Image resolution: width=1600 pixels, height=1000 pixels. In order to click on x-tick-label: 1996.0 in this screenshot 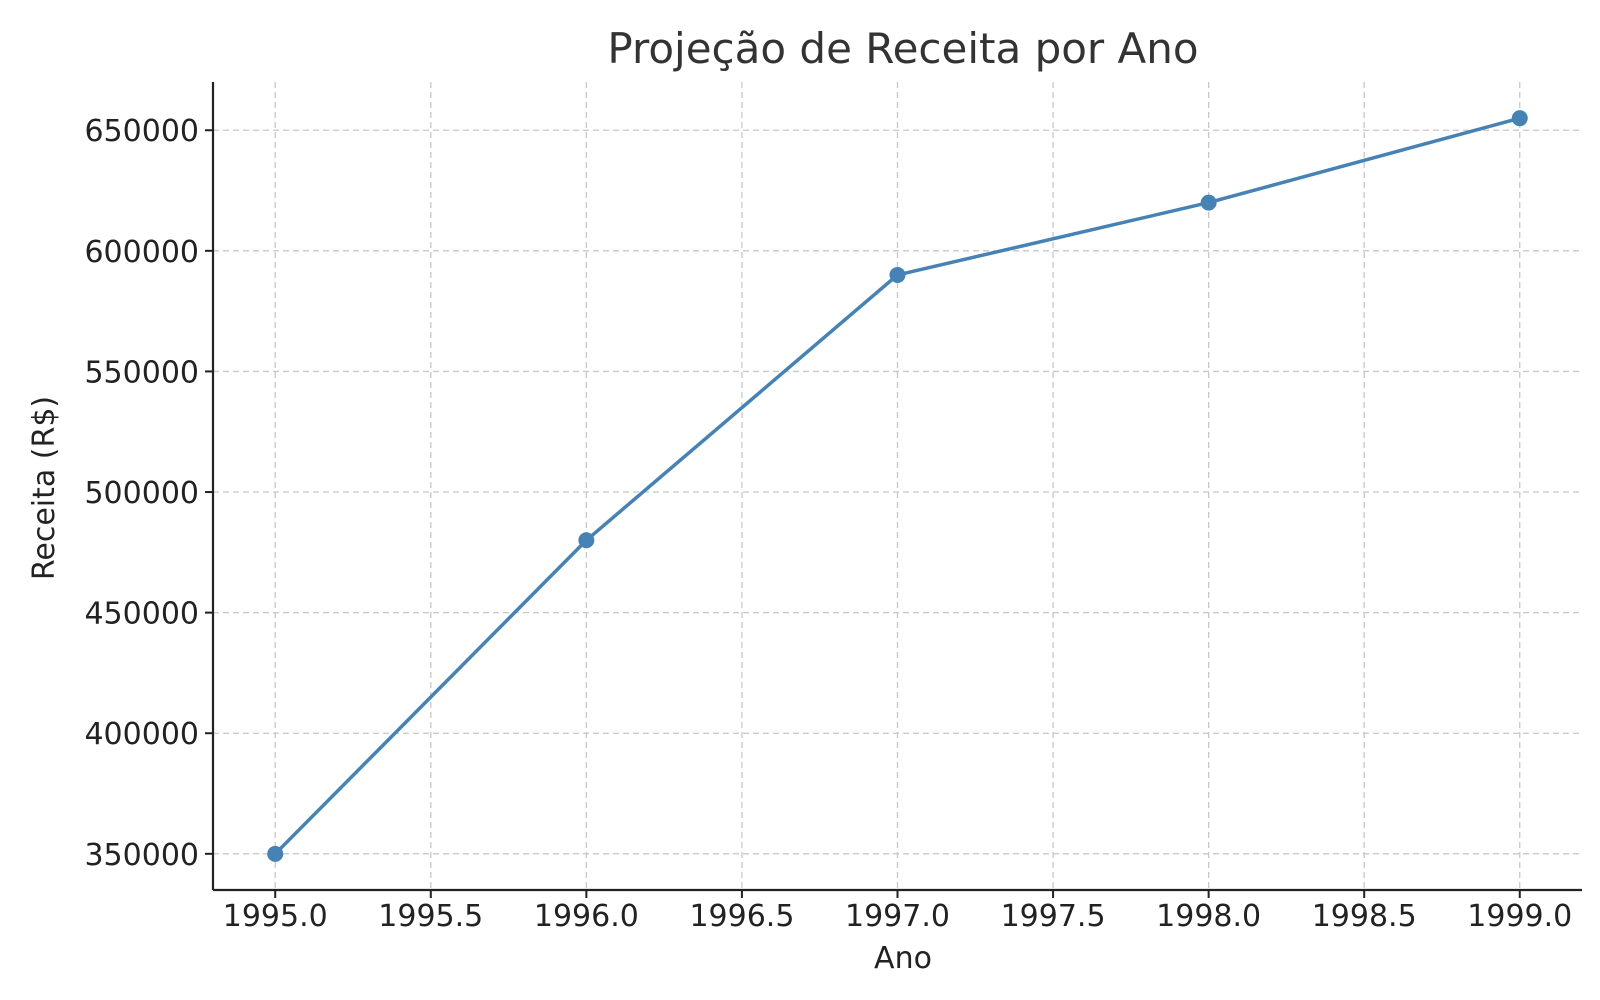, I will do `click(586, 916)`.